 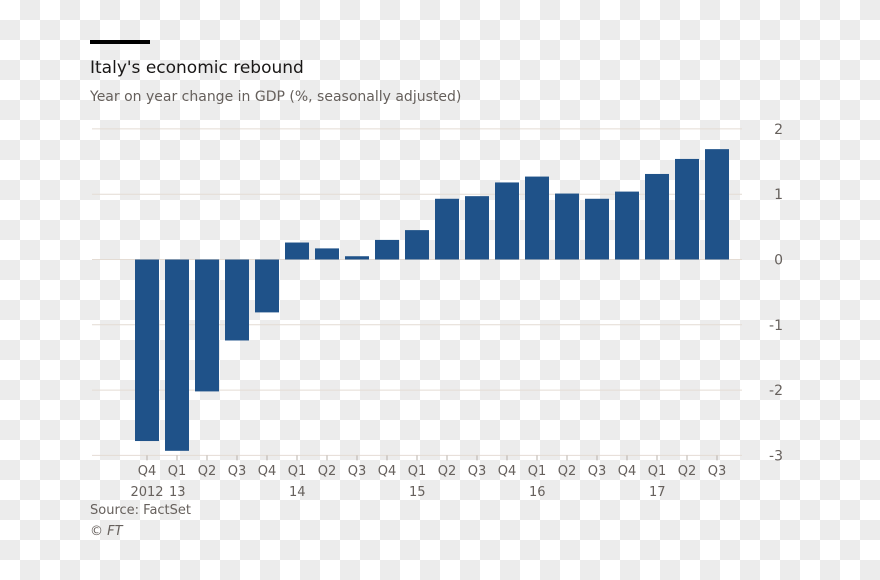 What do you see at coordinates (120, 42) in the screenshot?
I see `title-accent-bar` at bounding box center [120, 42].